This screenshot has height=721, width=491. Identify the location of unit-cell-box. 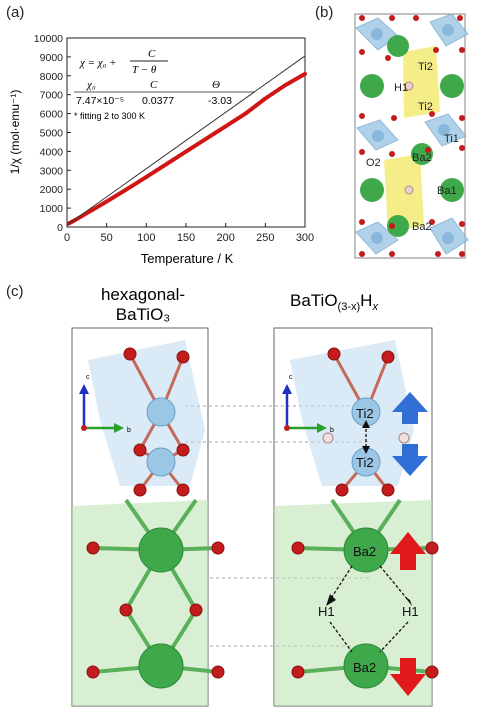
(410, 136).